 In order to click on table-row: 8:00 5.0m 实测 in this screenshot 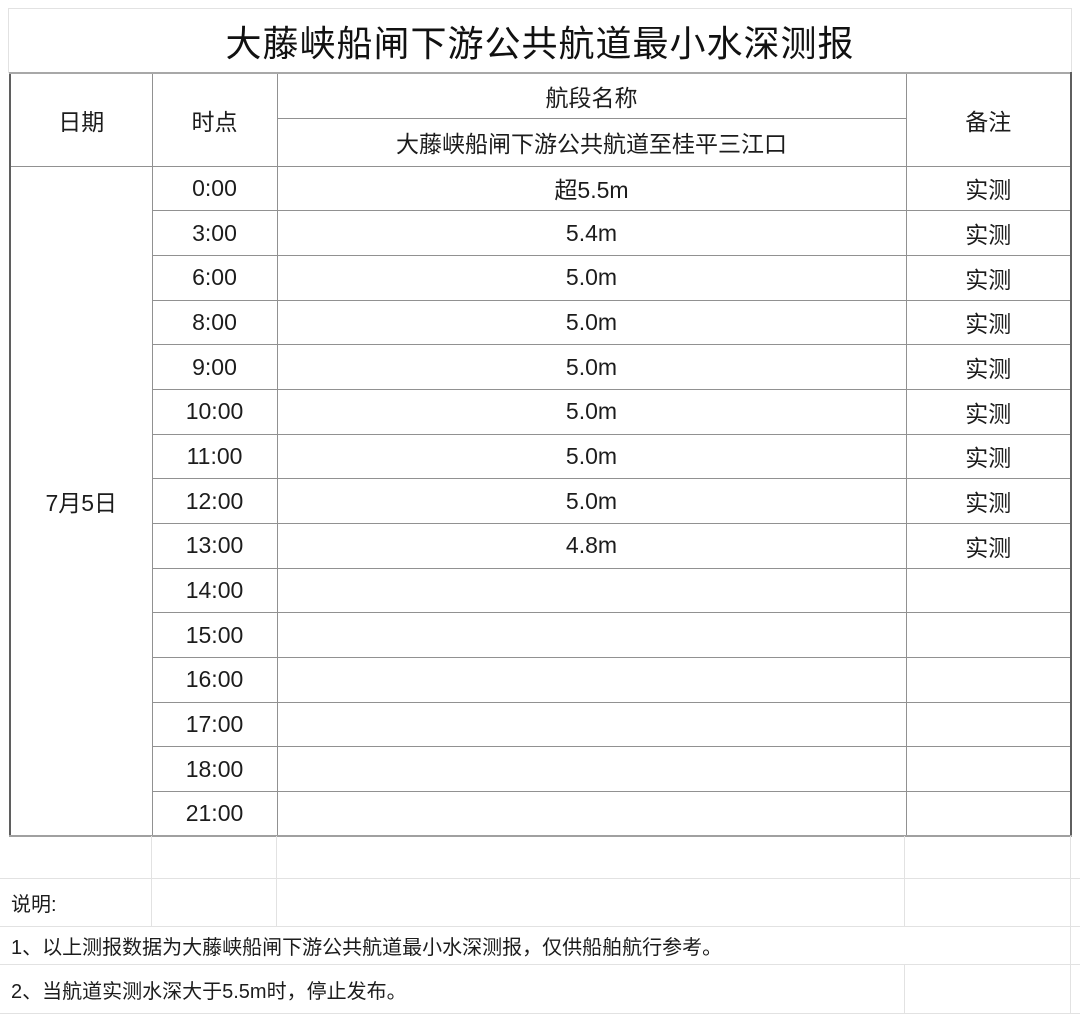, I will do `click(541, 322)`.